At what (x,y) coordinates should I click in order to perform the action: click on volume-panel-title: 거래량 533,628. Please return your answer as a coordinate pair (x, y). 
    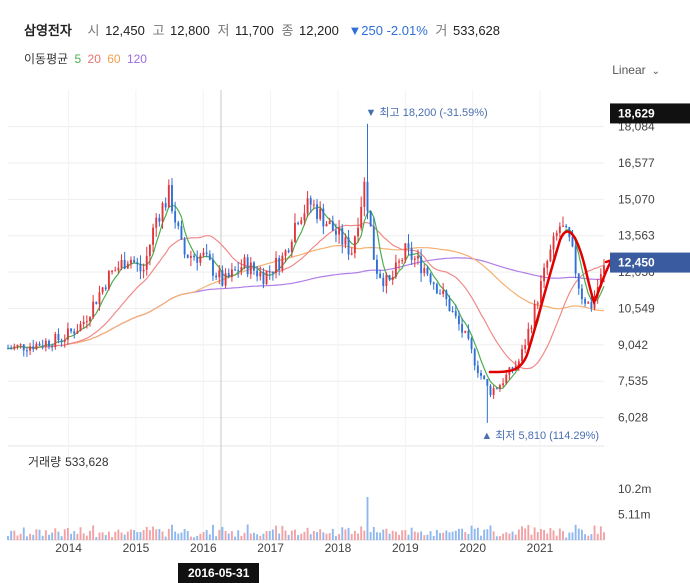
    Looking at the image, I should click on (66, 461).